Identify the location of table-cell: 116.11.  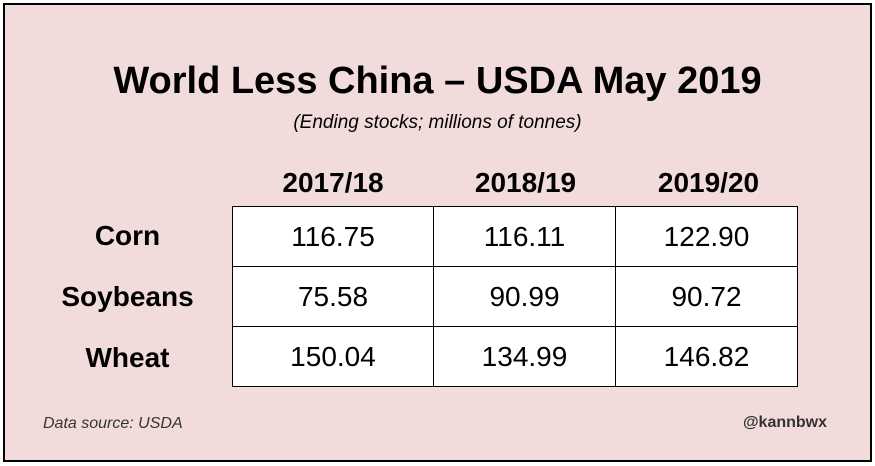
(524, 236).